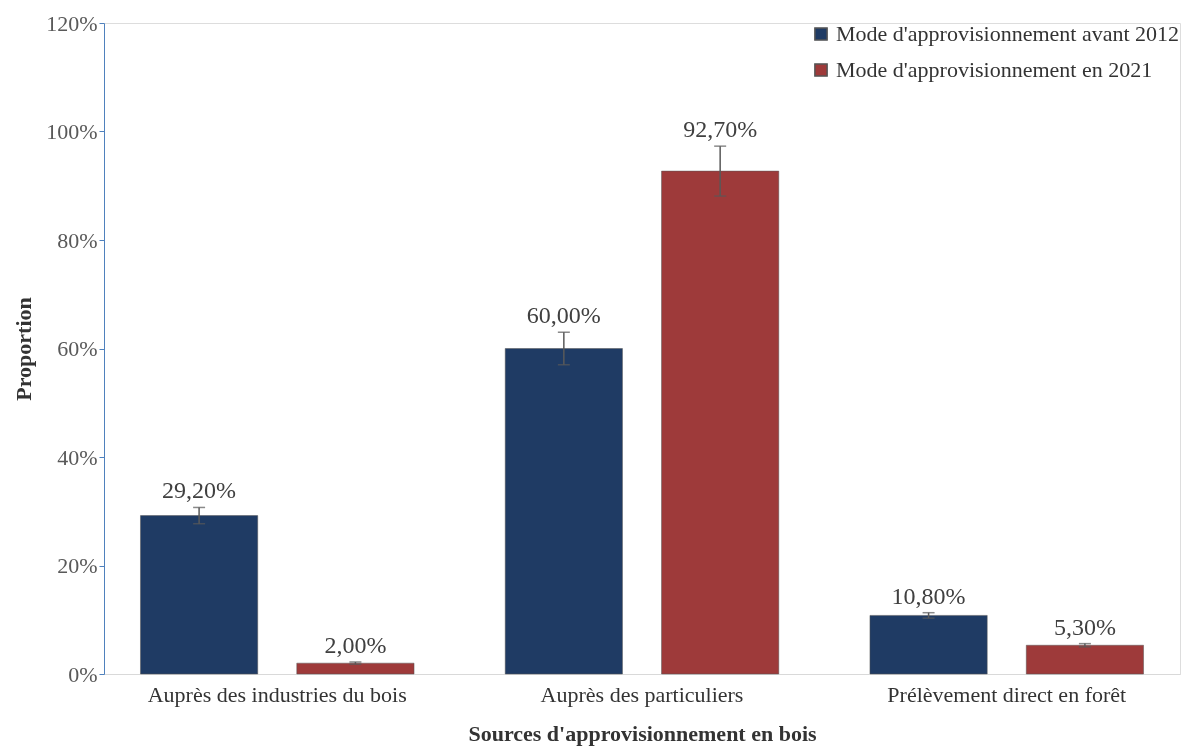  I want to click on legend-label: Mode d'approvisionnement en 2021, so click(994, 69).